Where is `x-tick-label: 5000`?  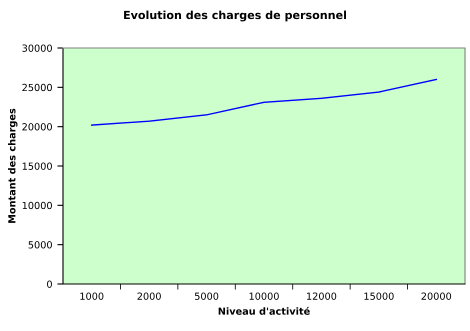 x-tick-label: 5000 is located at coordinates (206, 296).